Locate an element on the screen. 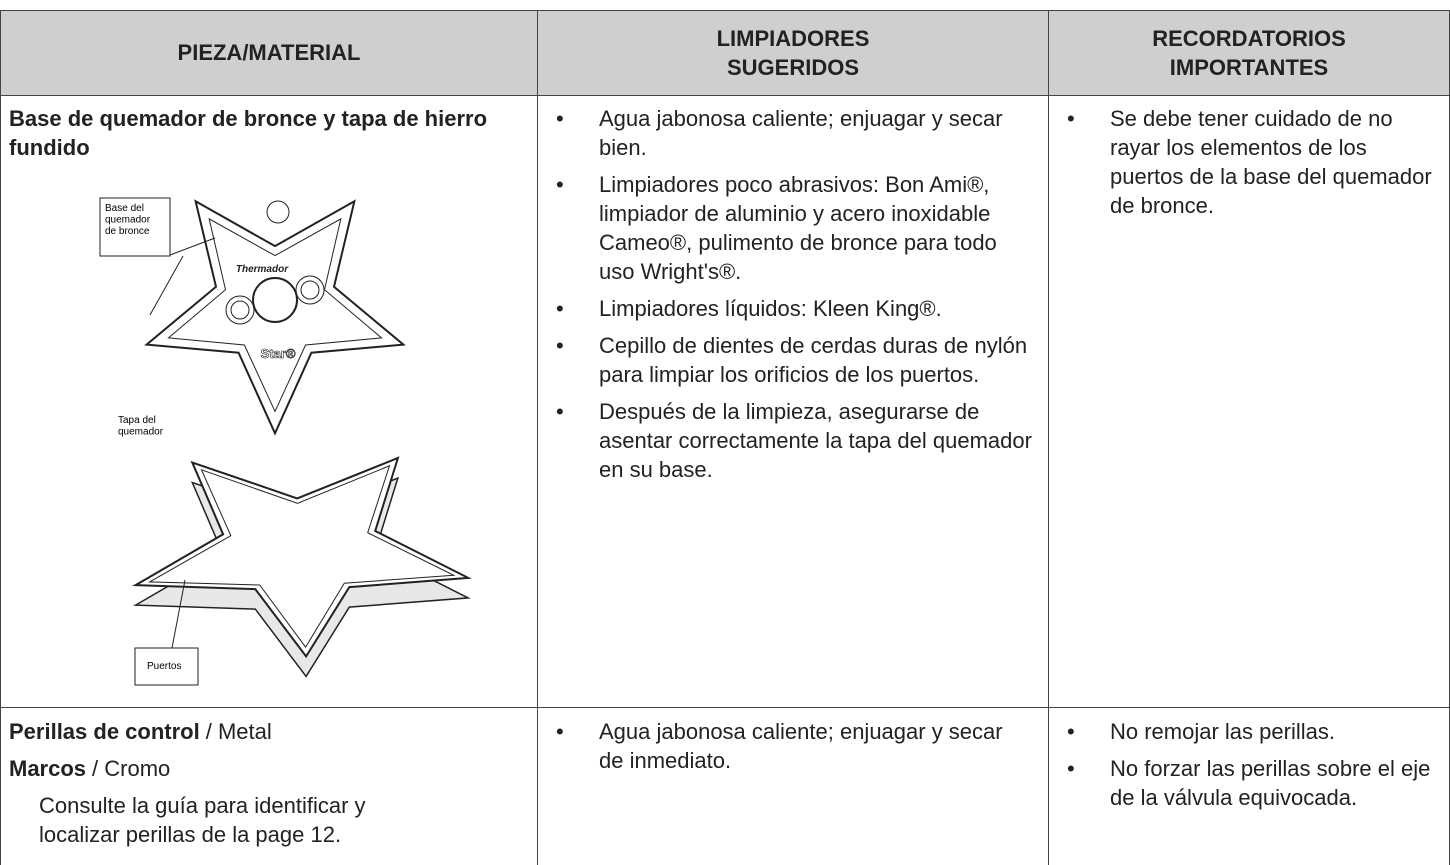 The image size is (1450, 865). part-item: Perillas de control / Metal is located at coordinates (269, 731).